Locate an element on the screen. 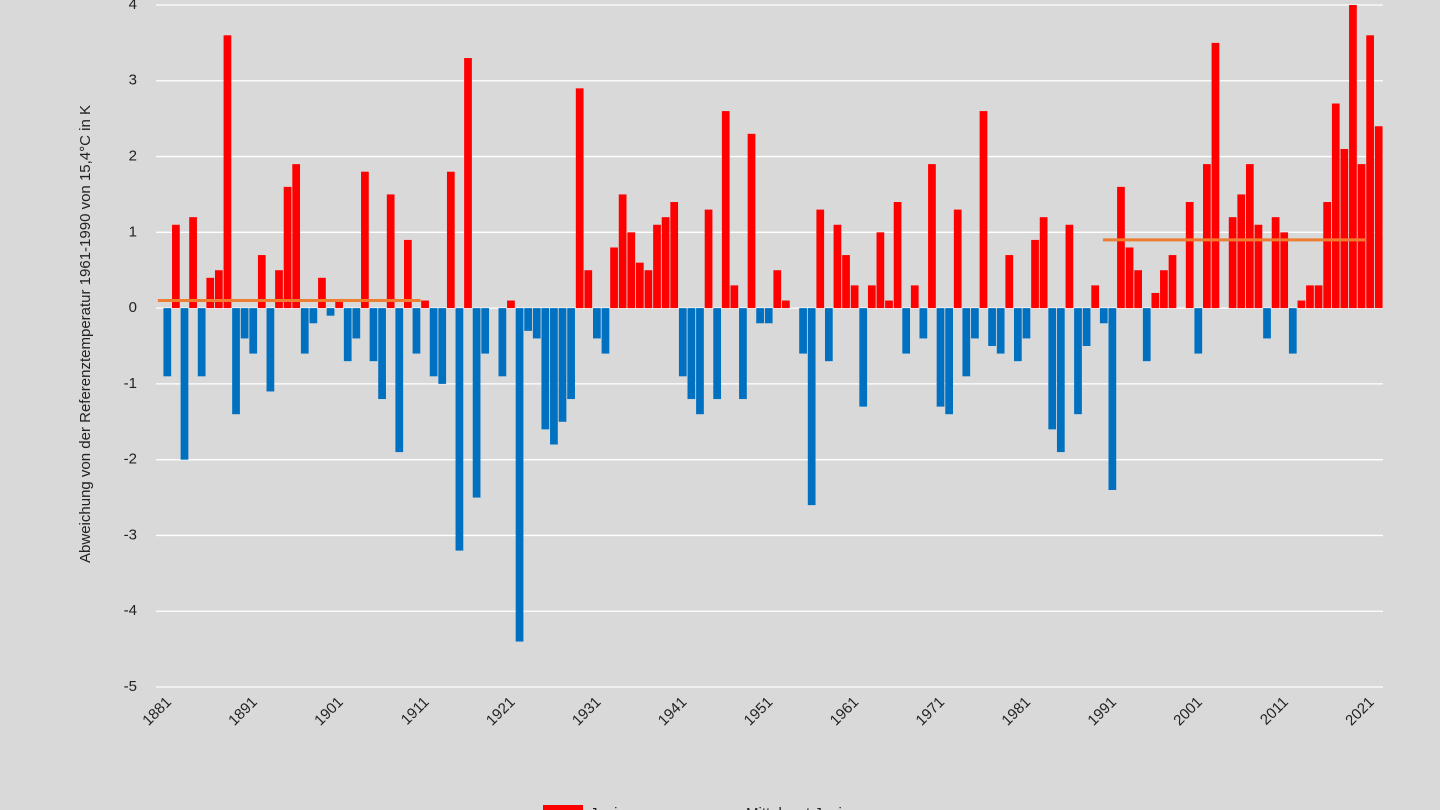  y-tick-label: 2 is located at coordinates (133, 156).